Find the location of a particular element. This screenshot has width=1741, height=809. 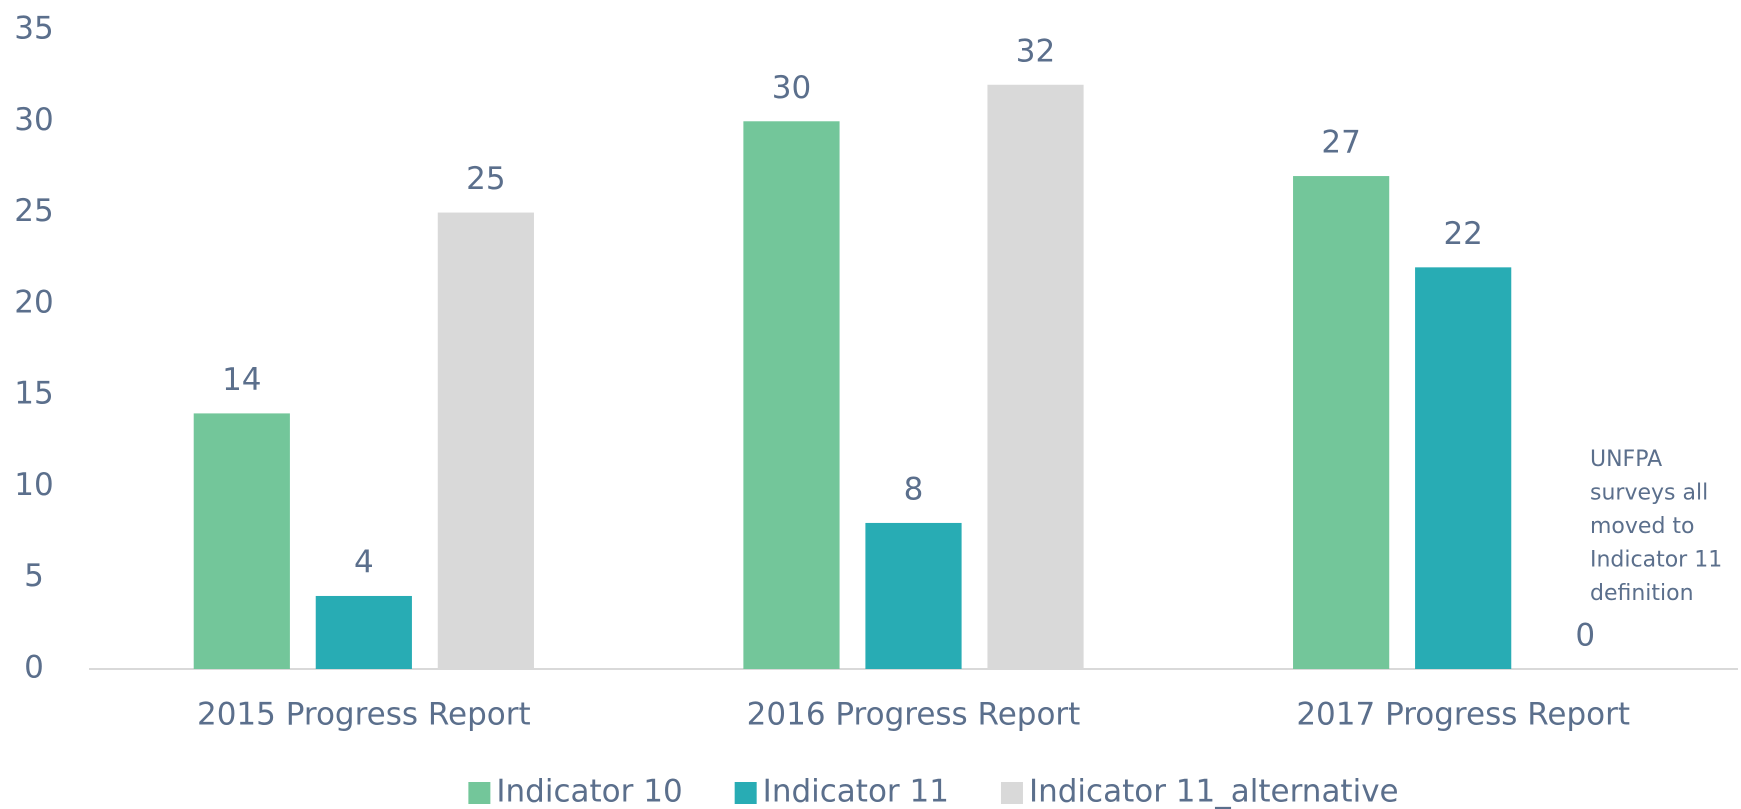

annotation: moved to is located at coordinates (1642, 526).